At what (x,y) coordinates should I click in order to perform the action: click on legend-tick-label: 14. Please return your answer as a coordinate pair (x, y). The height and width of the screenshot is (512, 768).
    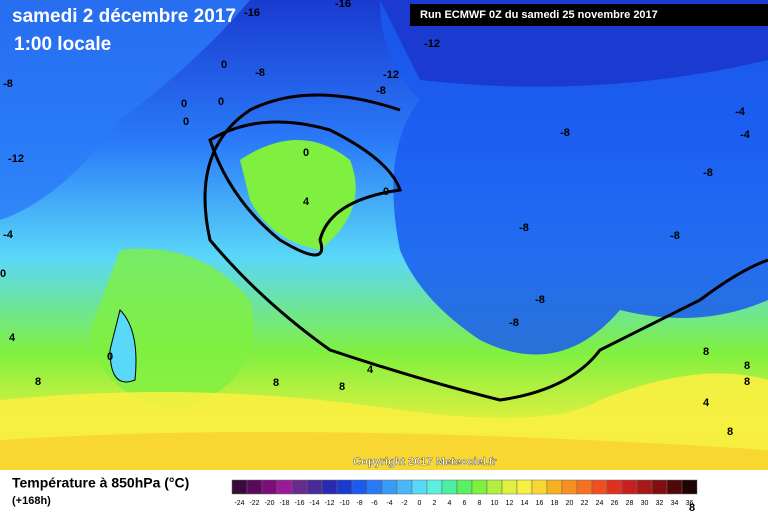
    Looking at the image, I should click on (525, 503).